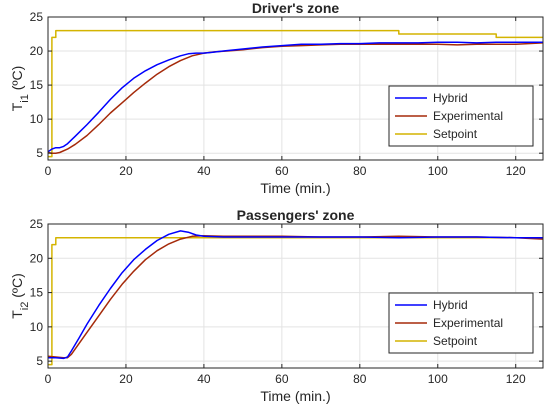 The height and width of the screenshot is (414, 550). What do you see at coordinates (20, 89) in the screenshot?
I see `y-axis-label: Ti1 (ºC)` at bounding box center [20, 89].